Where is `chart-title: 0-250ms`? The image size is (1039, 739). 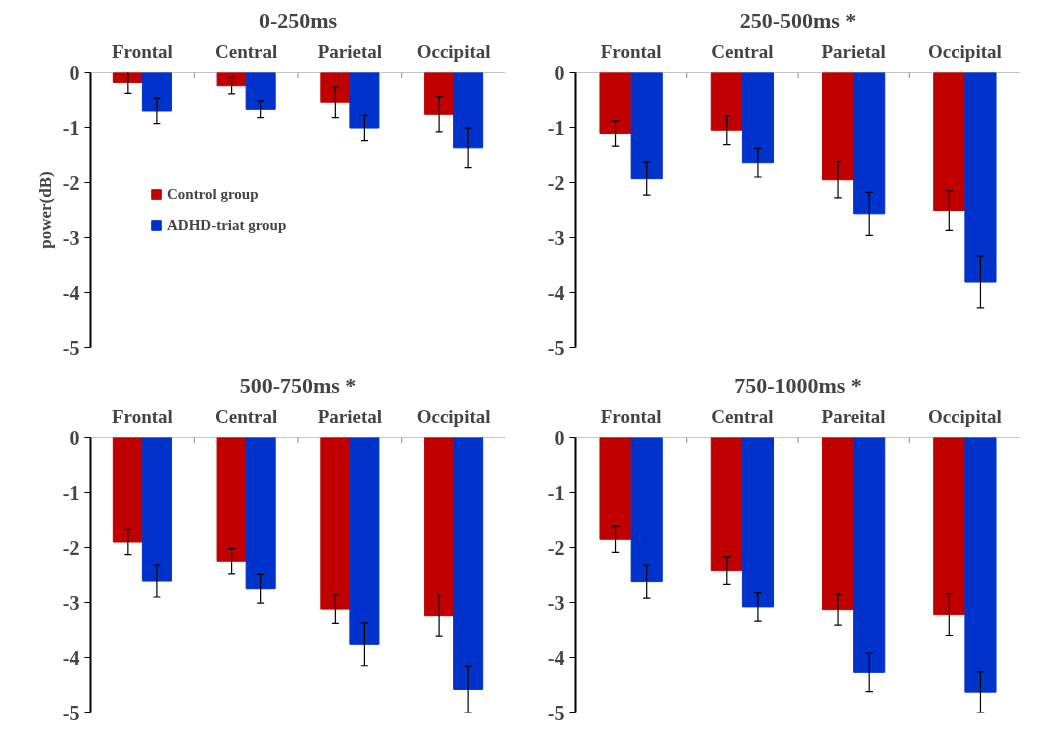
chart-title: 0-250ms is located at coordinates (298, 20).